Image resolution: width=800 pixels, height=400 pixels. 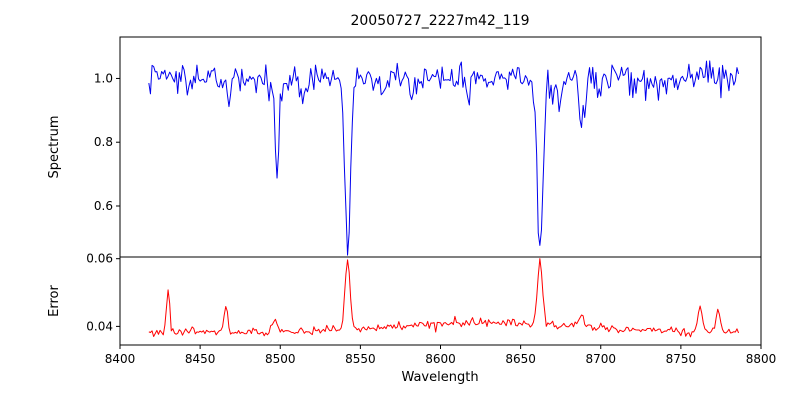 I want to click on x-tick-label: 8550, so click(x=360, y=359).